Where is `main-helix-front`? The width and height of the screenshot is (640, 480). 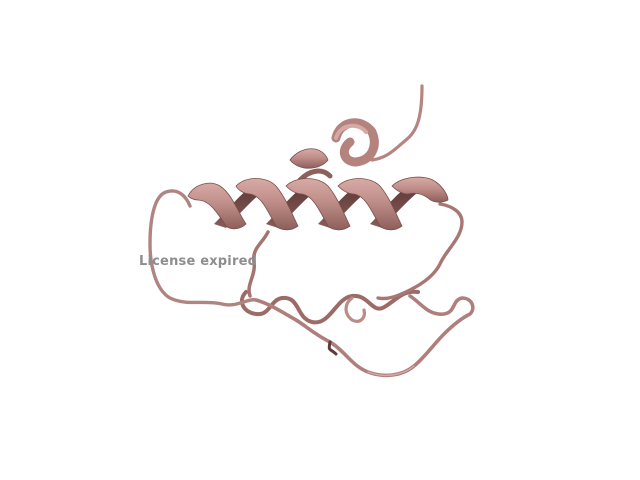 main-helix-front is located at coordinates (318, 203).